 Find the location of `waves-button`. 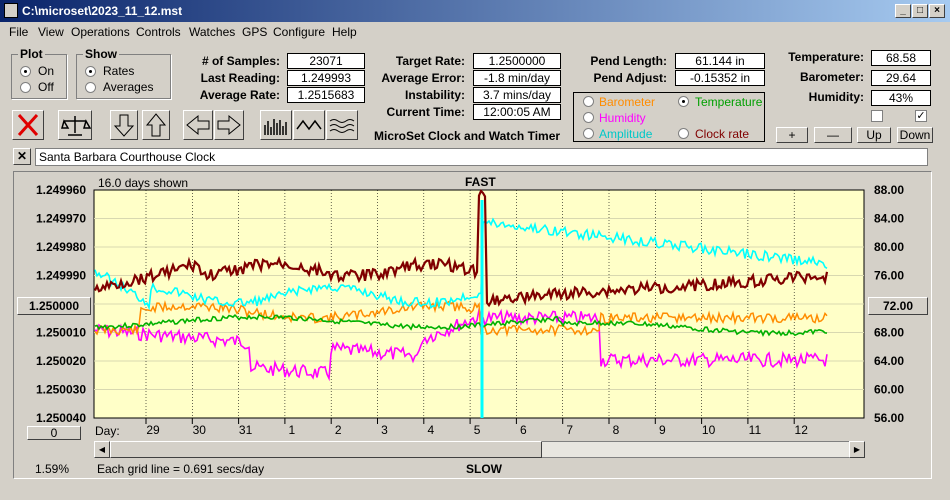

waves-button is located at coordinates (342, 125).